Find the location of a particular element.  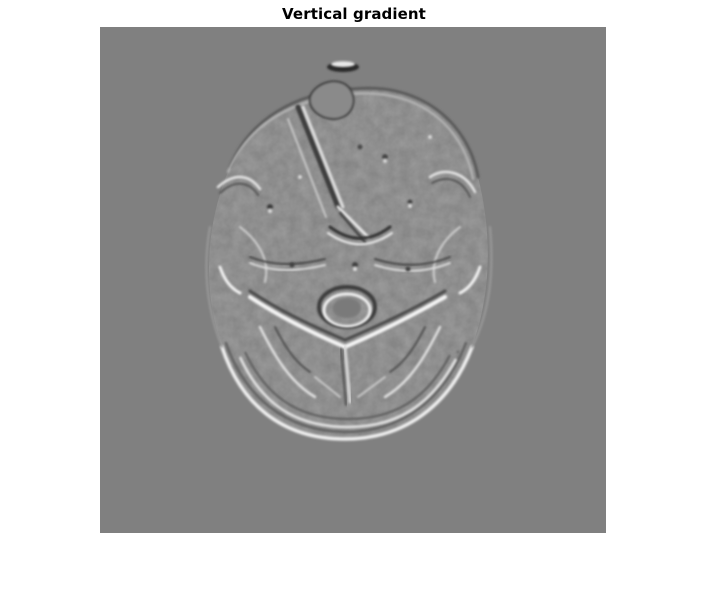

fine-detail is located at coordinates (363, 244).